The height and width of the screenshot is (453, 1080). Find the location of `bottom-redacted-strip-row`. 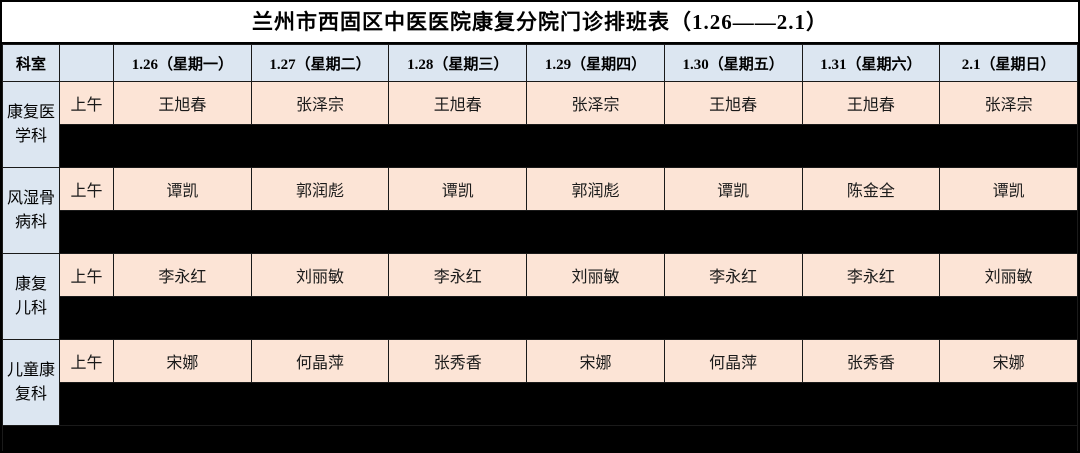

bottom-redacted-strip-row is located at coordinates (540, 438).